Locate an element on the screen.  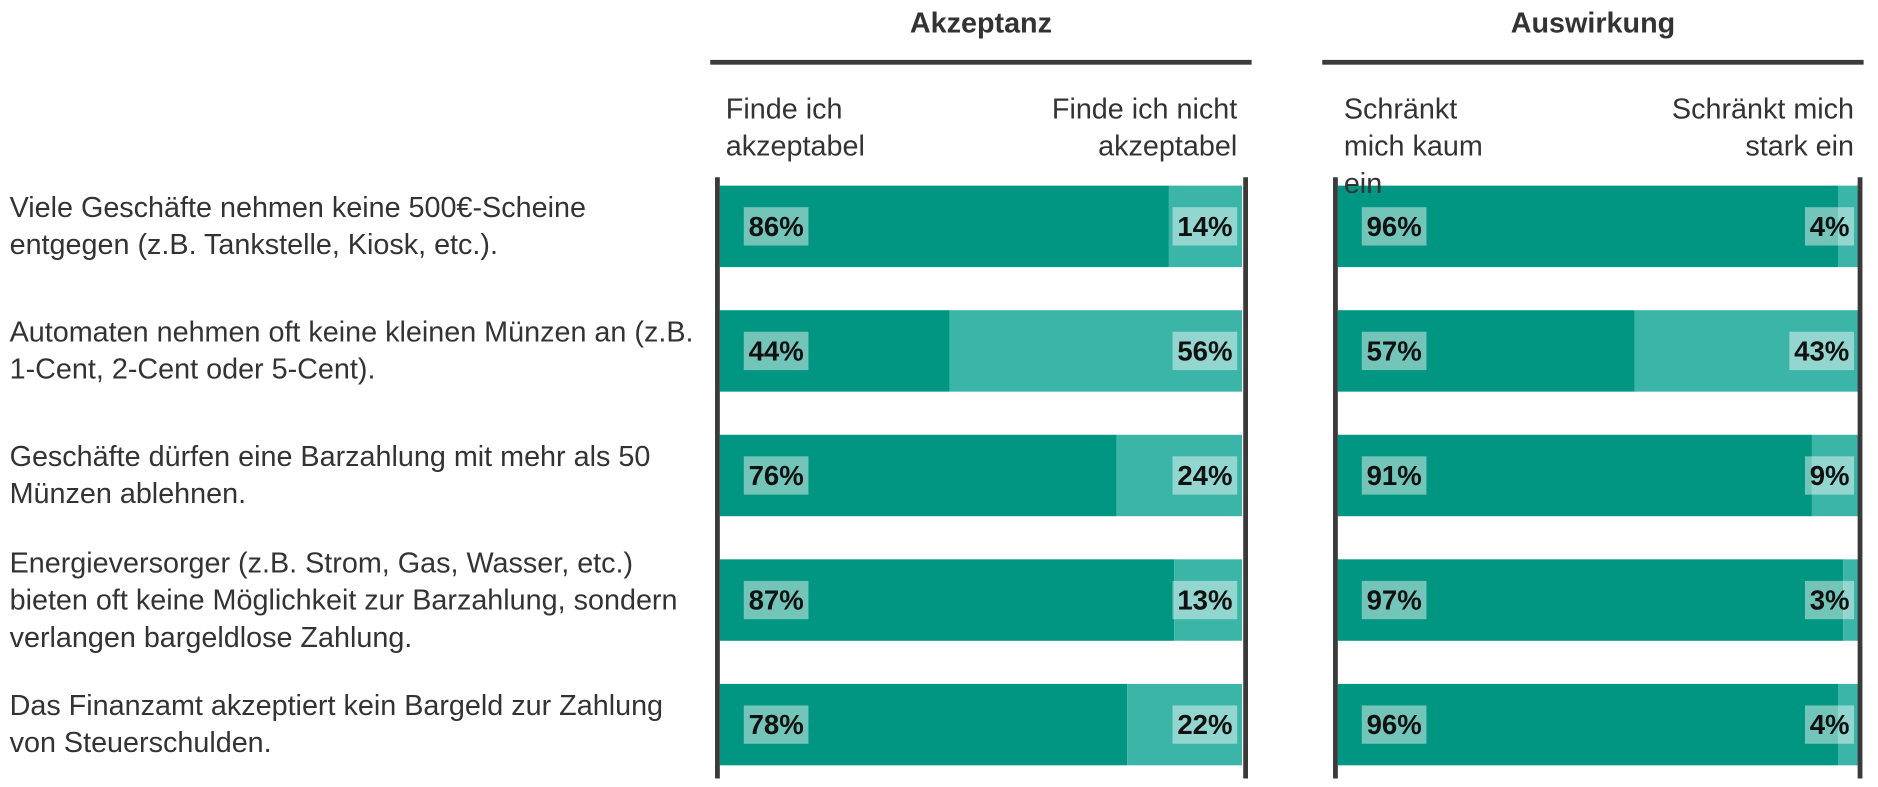
value-label: 76% is located at coordinates (776, 475).